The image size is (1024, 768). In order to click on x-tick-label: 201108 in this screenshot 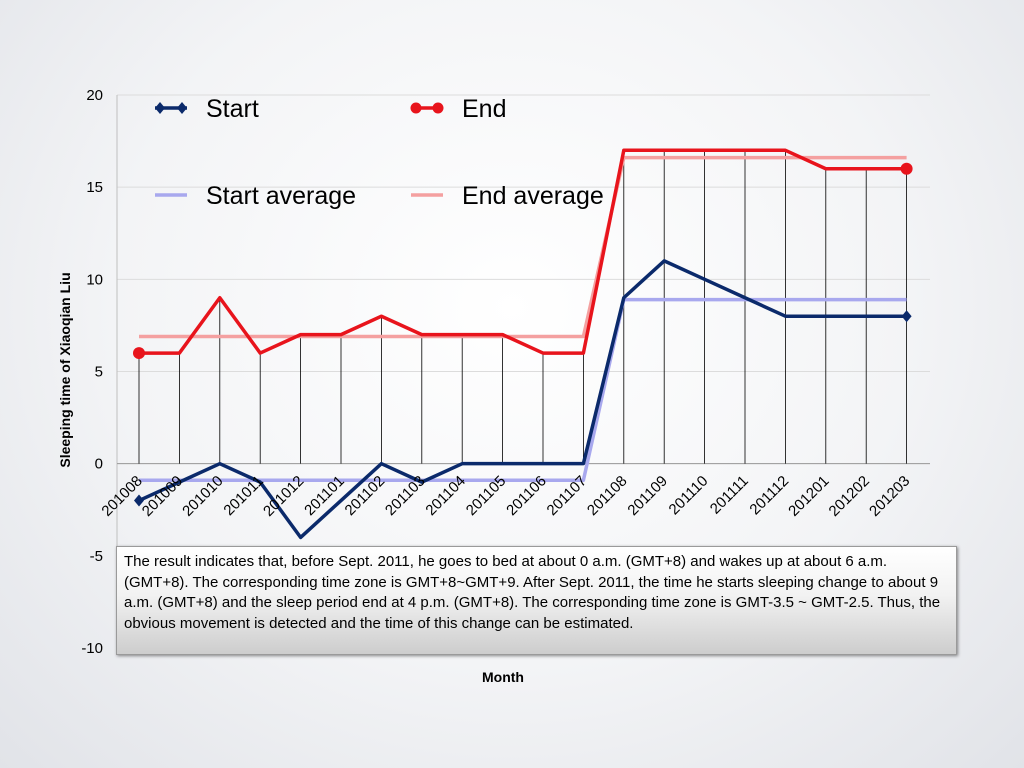, I will do `click(607, 495)`.